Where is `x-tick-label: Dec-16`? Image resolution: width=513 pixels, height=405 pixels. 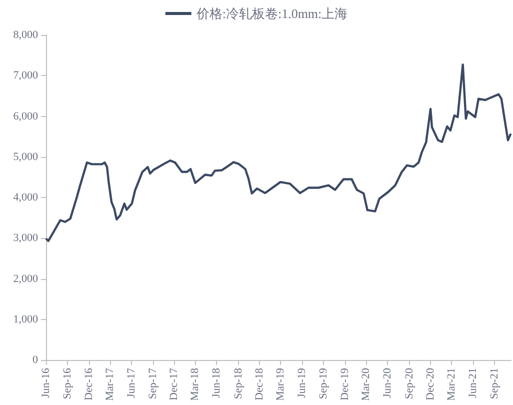 x-tick-label: Dec-16 is located at coordinates (88, 384).